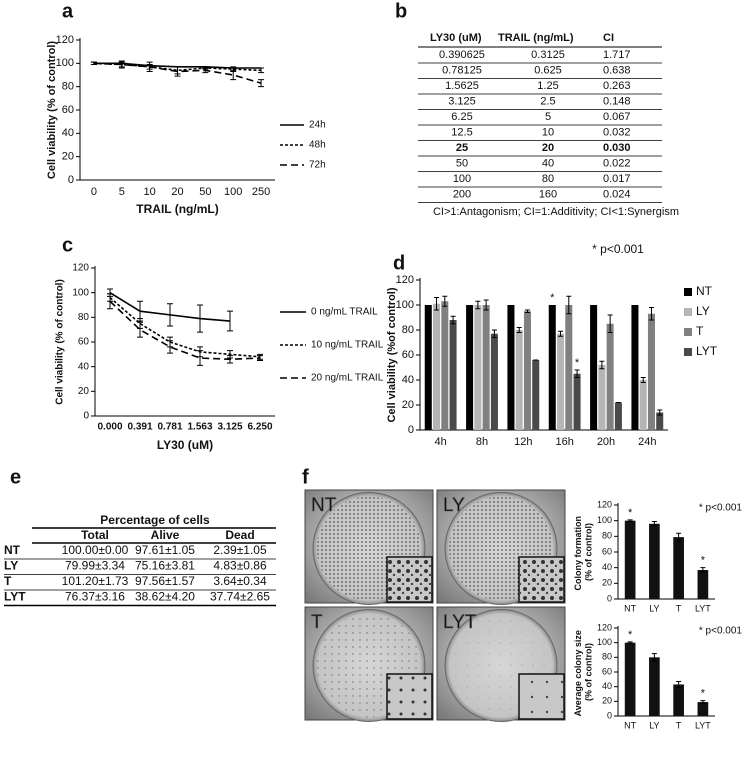  I want to click on y-axis-label: Cell viability (%of control), so click(392, 354).